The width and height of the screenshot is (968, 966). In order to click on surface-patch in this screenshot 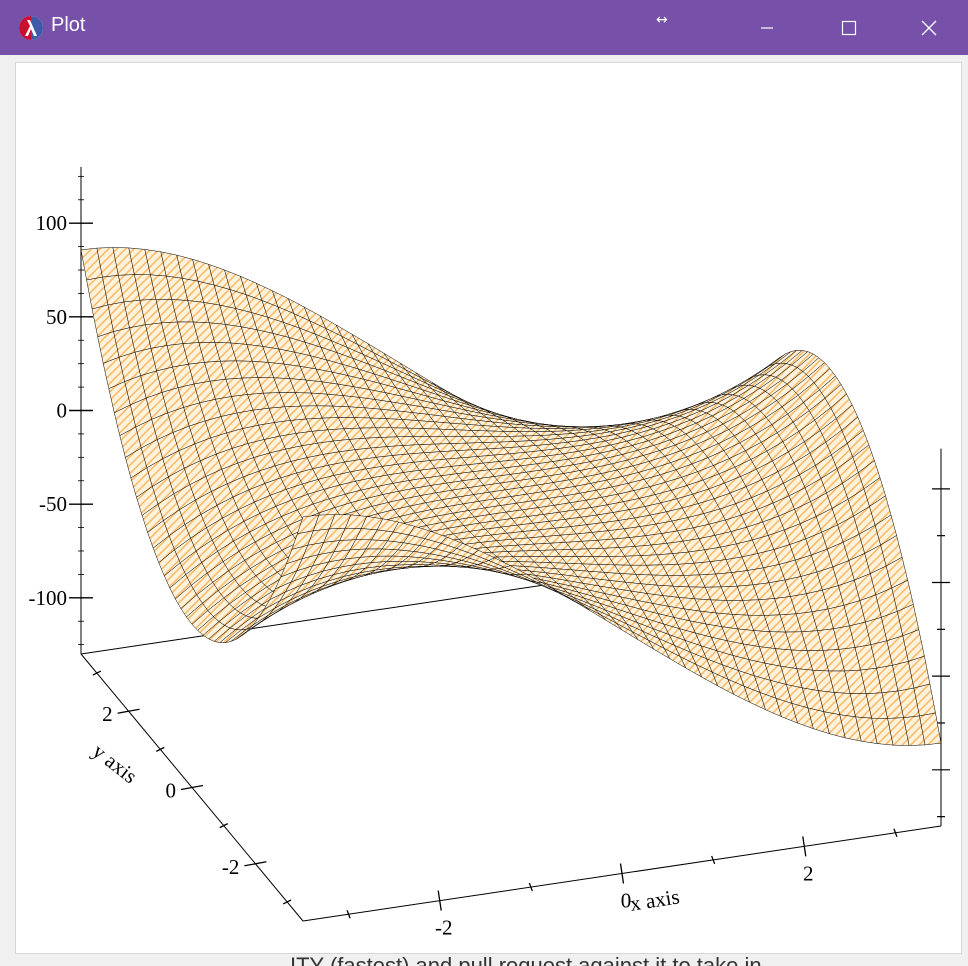, I will do `click(930, 729)`.